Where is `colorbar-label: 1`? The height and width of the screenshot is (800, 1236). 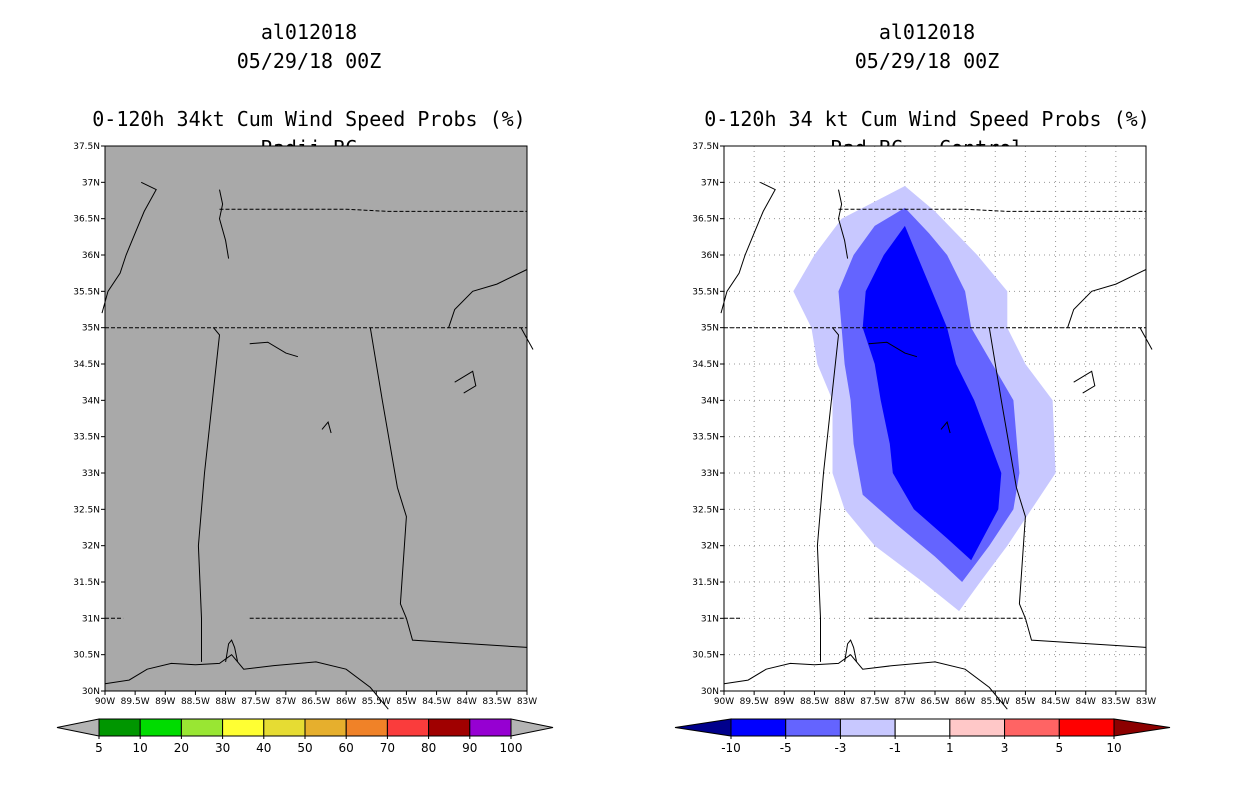
colorbar-label: 1 is located at coordinates (950, 748).